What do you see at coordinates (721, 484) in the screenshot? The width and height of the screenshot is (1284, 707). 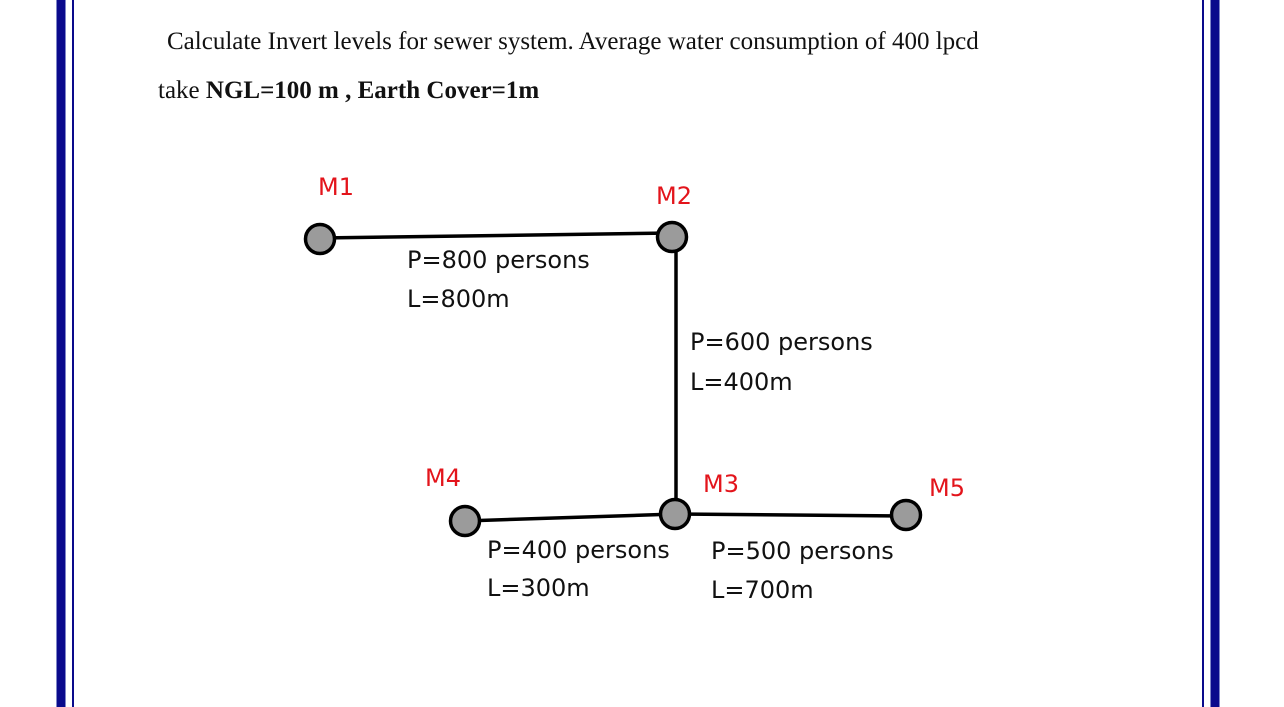 I see `manhole-label-m3: M3` at bounding box center [721, 484].